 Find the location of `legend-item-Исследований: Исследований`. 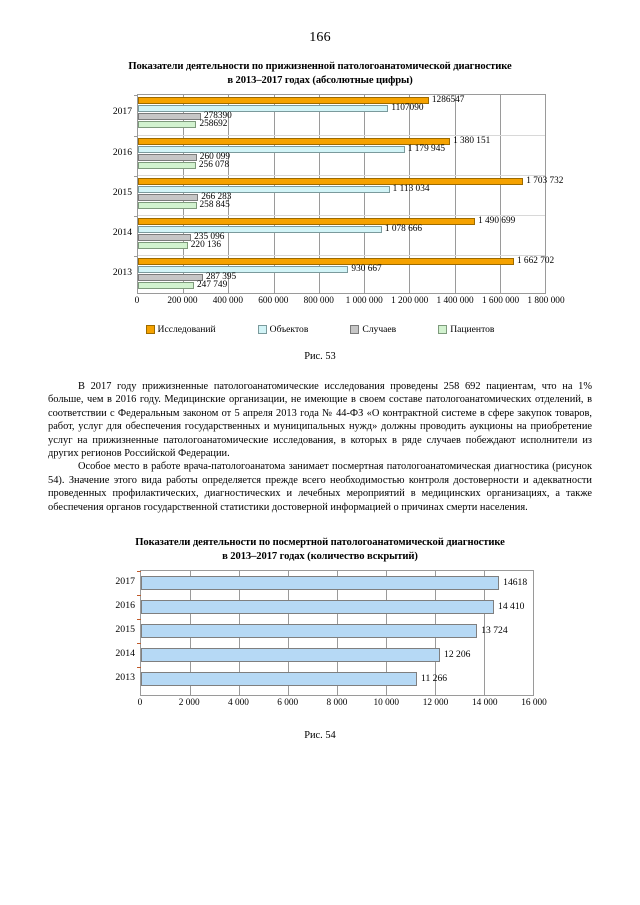

legend-item-Исследований: Исследований is located at coordinates (180, 329).